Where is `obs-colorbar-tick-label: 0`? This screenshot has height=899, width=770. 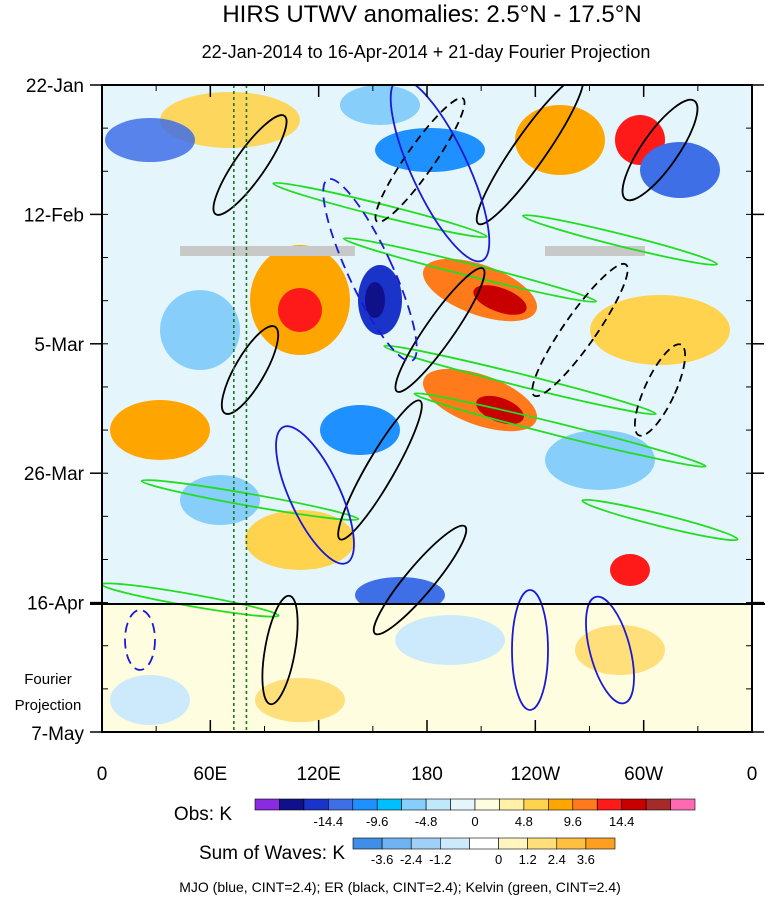
obs-colorbar-tick-label: 0 is located at coordinates (474, 821).